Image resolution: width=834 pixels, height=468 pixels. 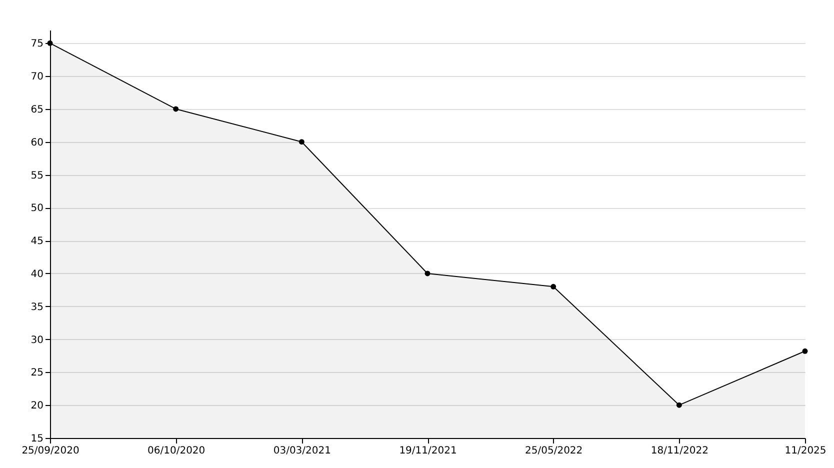 I want to click on y-tick-label: 40, so click(x=37, y=274).